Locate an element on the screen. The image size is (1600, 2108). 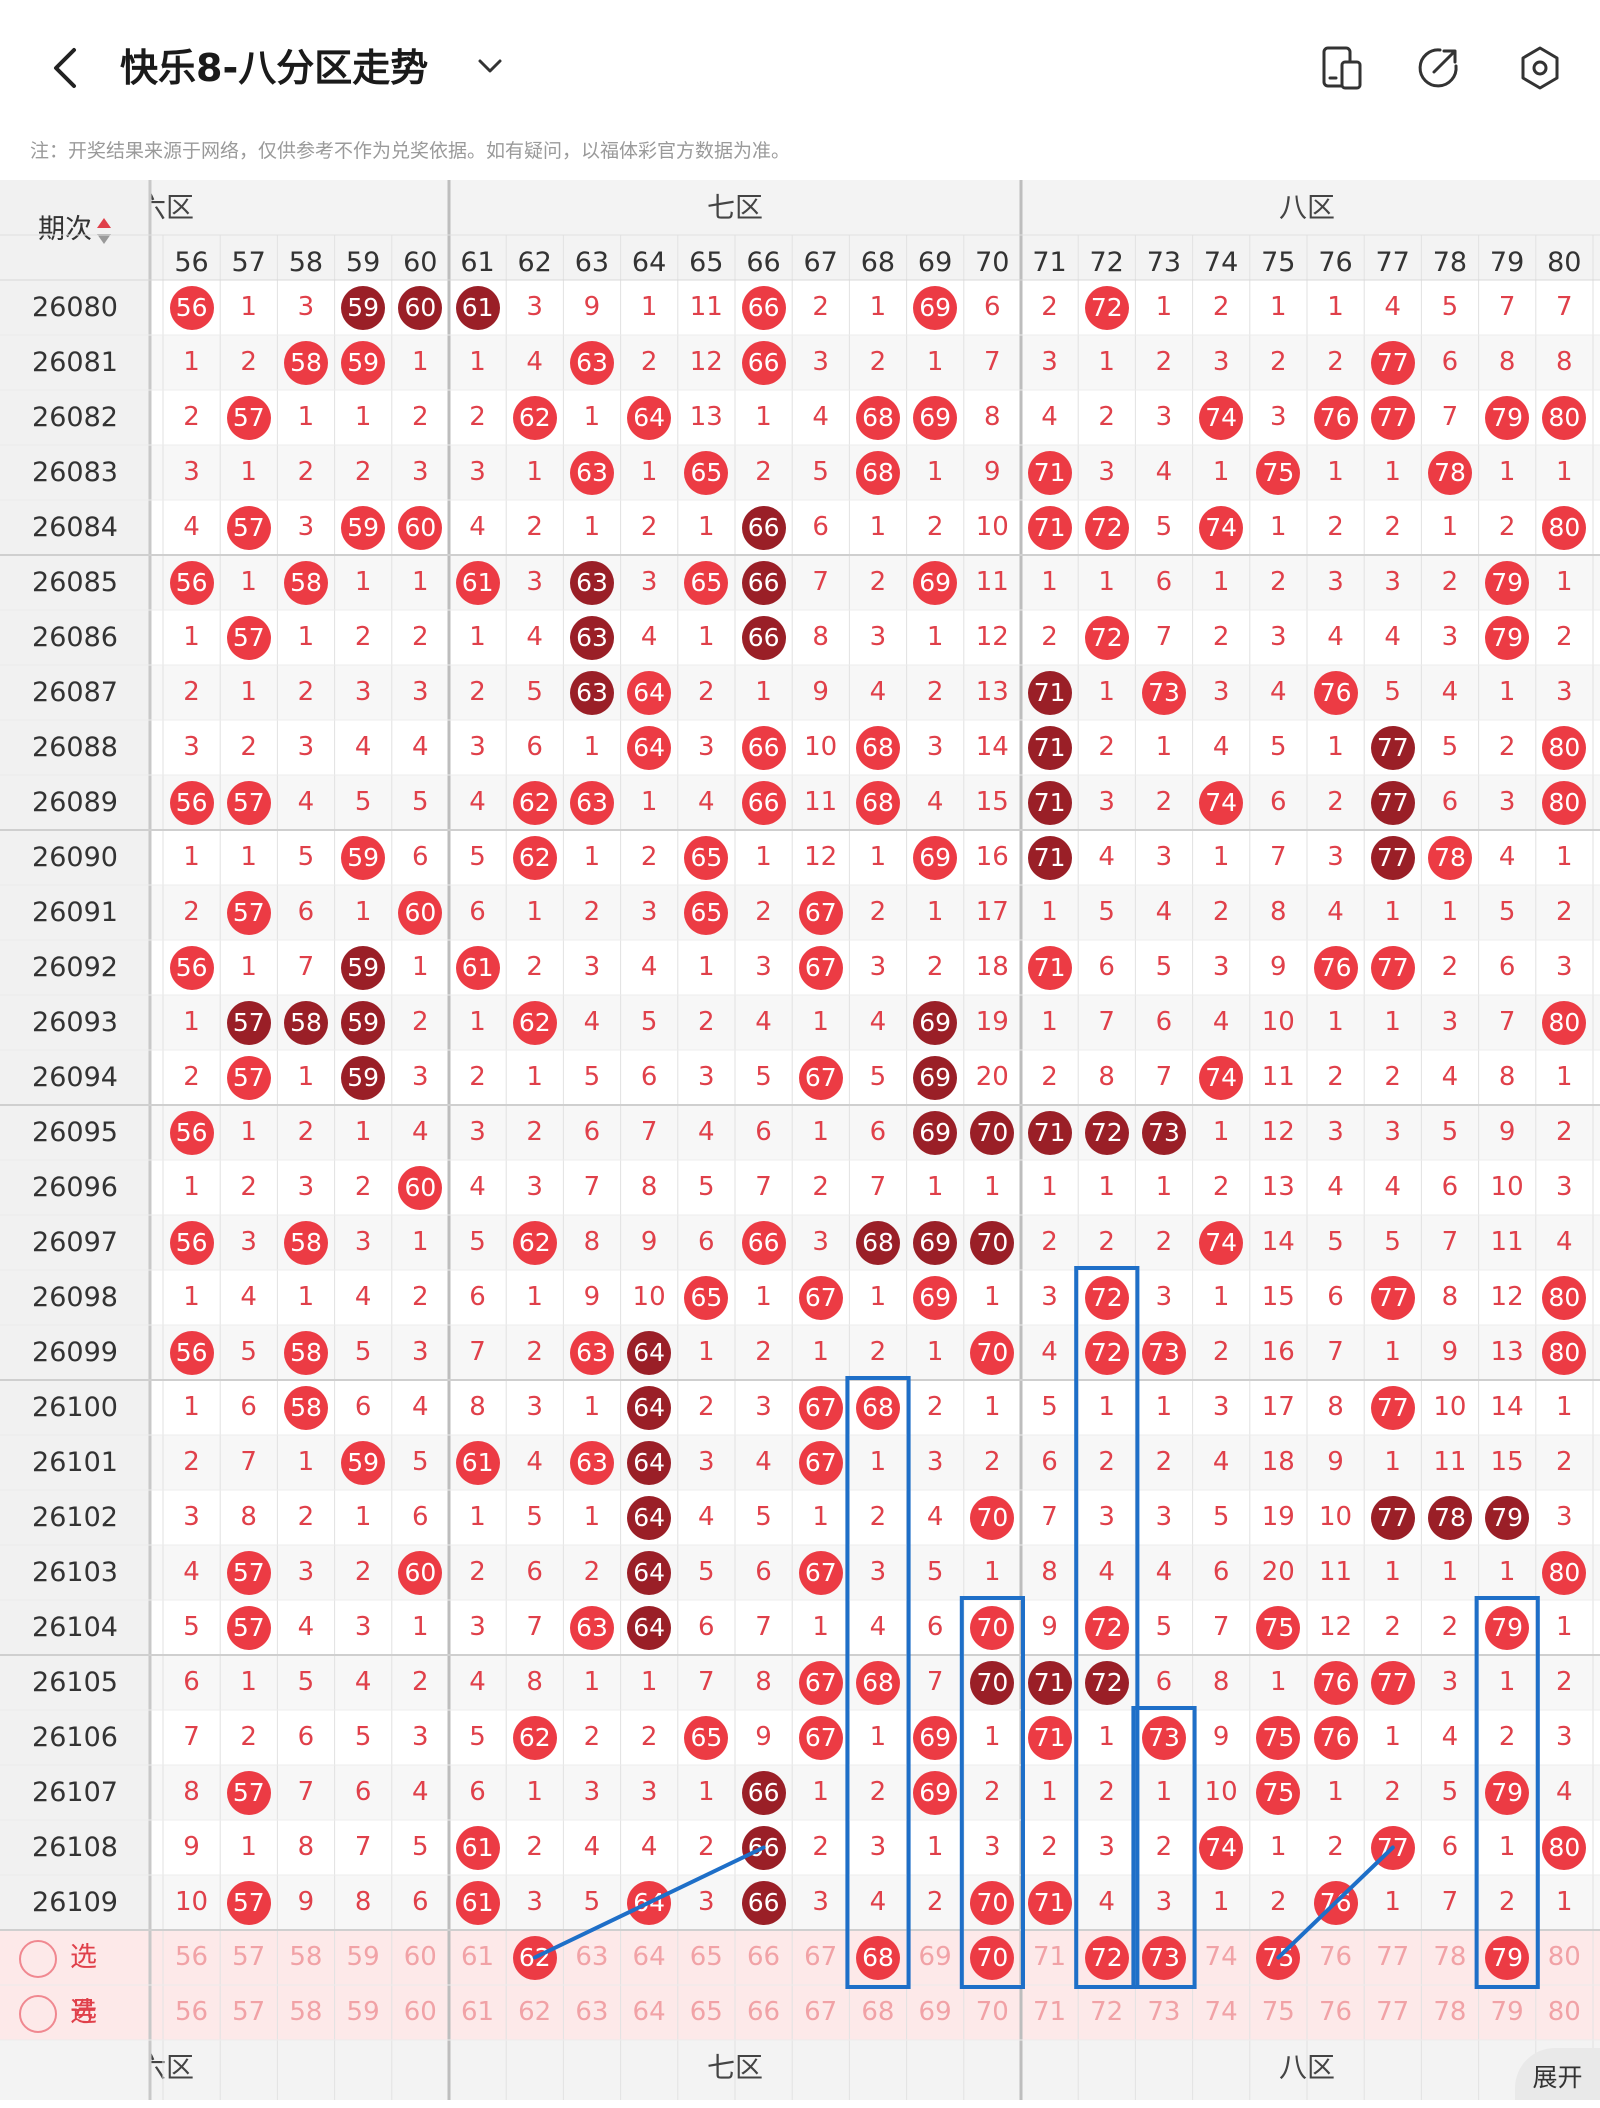
pick-number: 72 is located at coordinates (1107, 2012).